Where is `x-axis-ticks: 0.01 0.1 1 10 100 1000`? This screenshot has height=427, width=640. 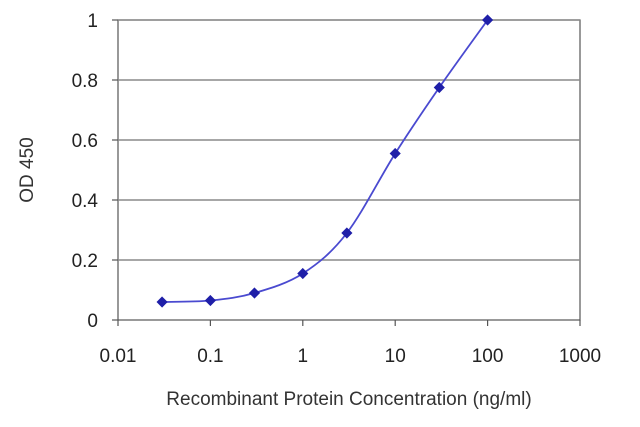 x-axis-ticks: 0.01 0.1 1 10 100 1000 is located at coordinates (350, 343).